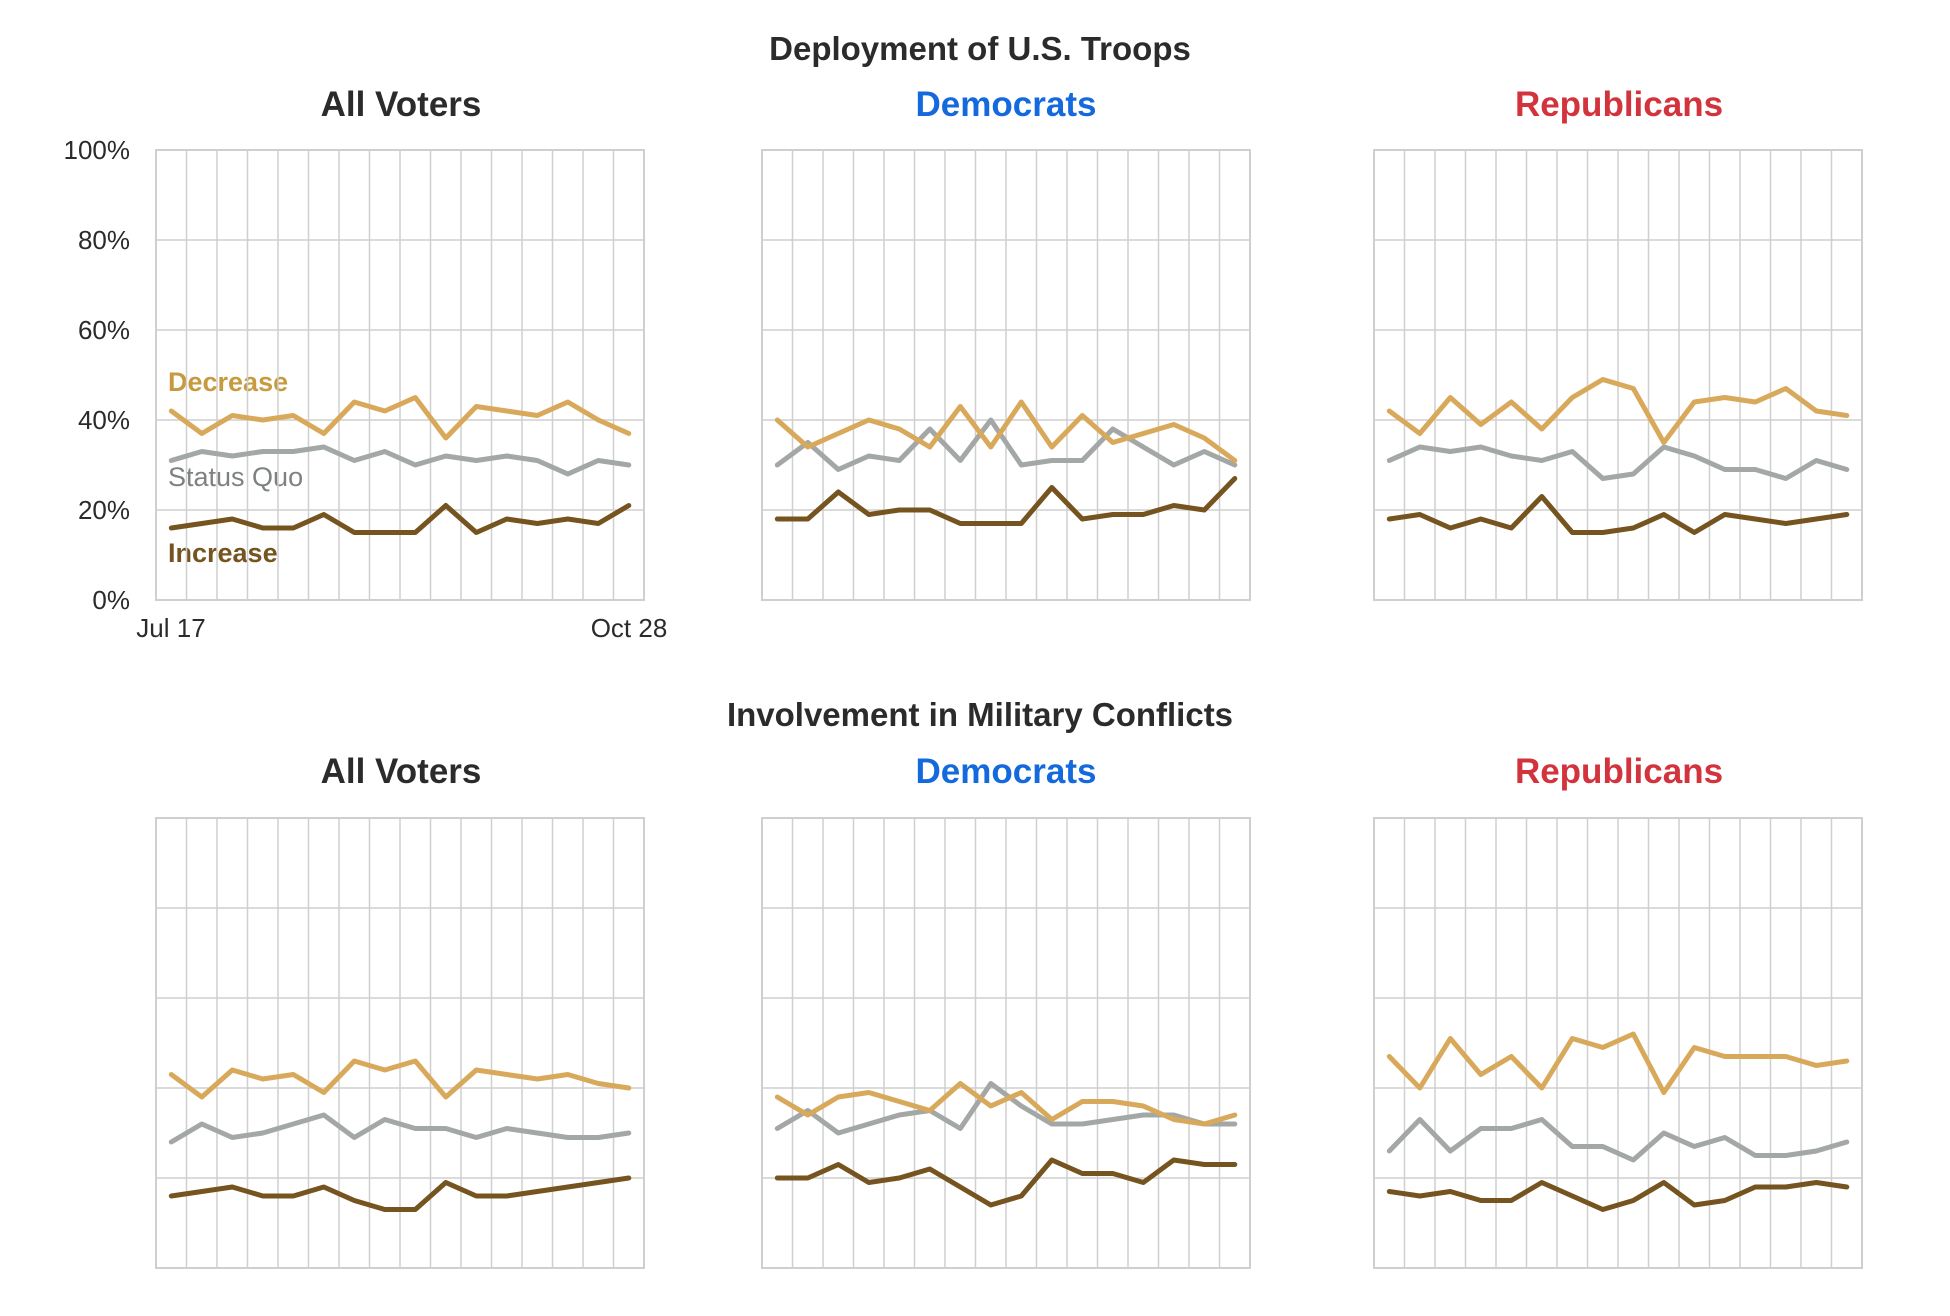 The height and width of the screenshot is (1316, 1950). Describe the element at coordinates (401, 771) in the screenshot. I see `panel-title-involvement-all-voters: All Voters` at that location.